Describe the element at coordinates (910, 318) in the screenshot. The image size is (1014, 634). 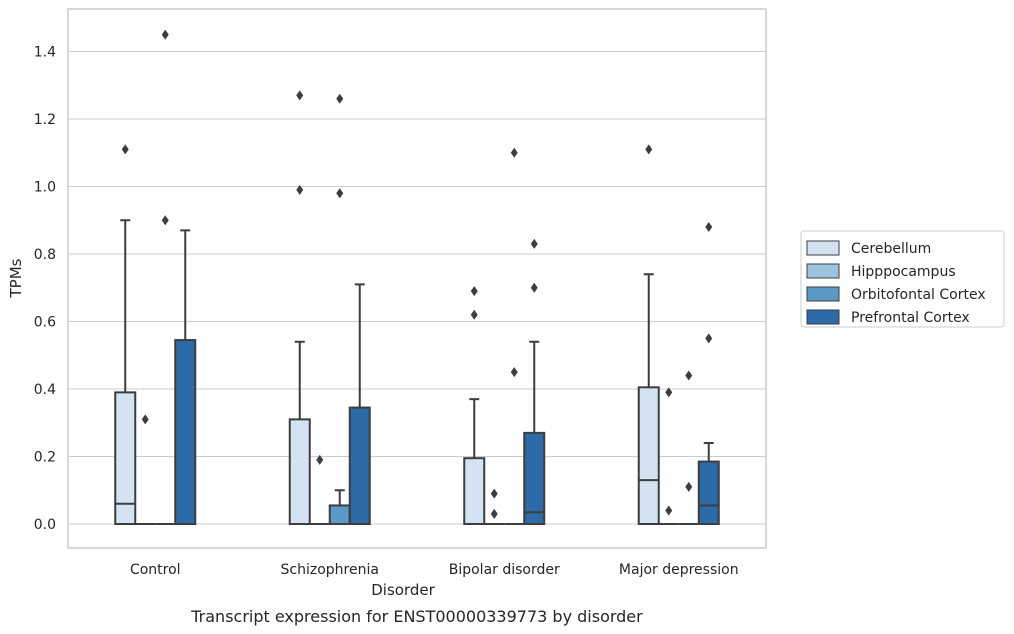
I see `legend-label: Prefrontal Cortex` at that location.